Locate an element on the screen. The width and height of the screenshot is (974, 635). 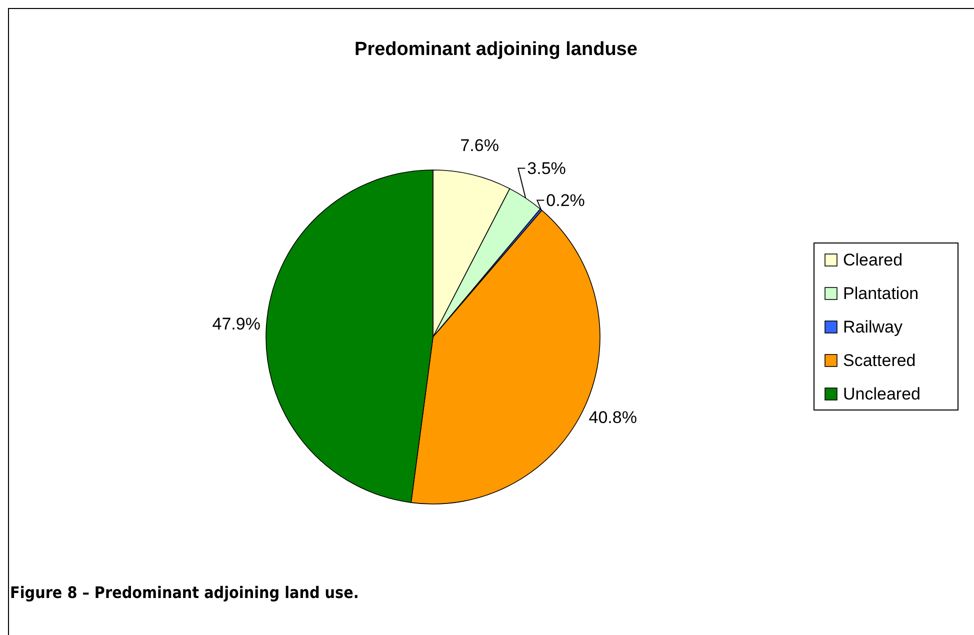
legend-label: Plantation is located at coordinates (881, 293).